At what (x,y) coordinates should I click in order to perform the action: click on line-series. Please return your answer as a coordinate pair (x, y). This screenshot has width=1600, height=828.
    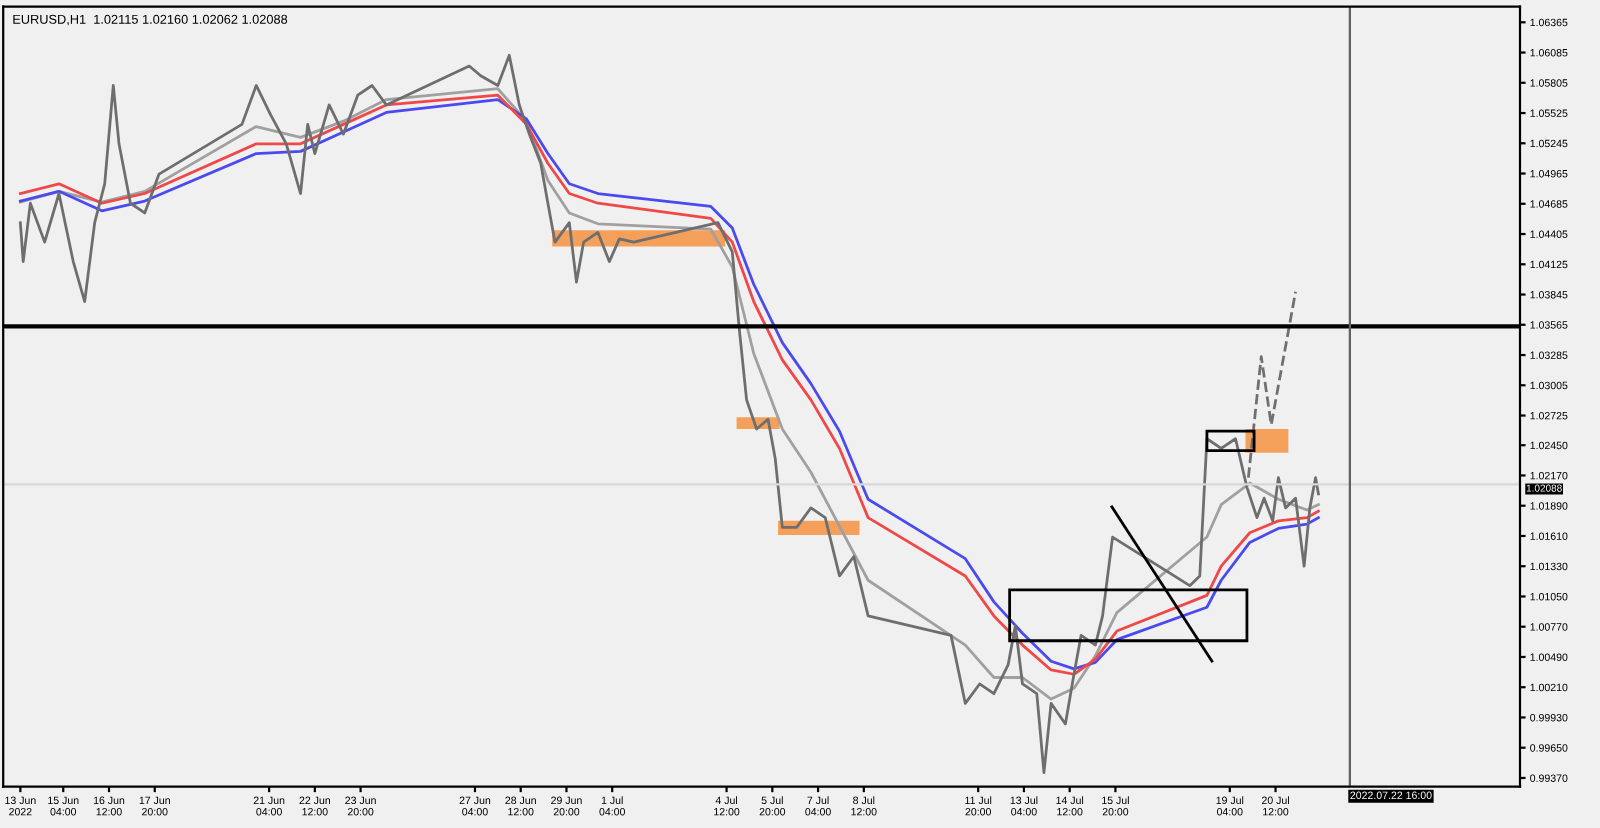
    Looking at the image, I should click on (1271, 385).